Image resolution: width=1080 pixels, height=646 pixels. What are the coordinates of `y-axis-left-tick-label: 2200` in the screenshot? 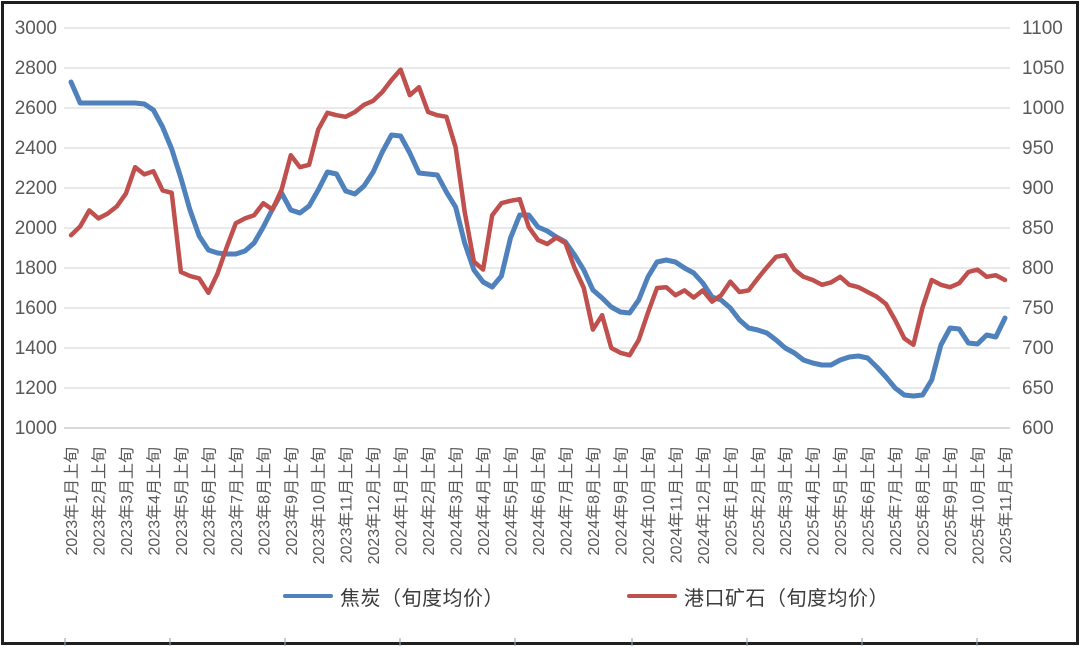 It's located at (36, 188).